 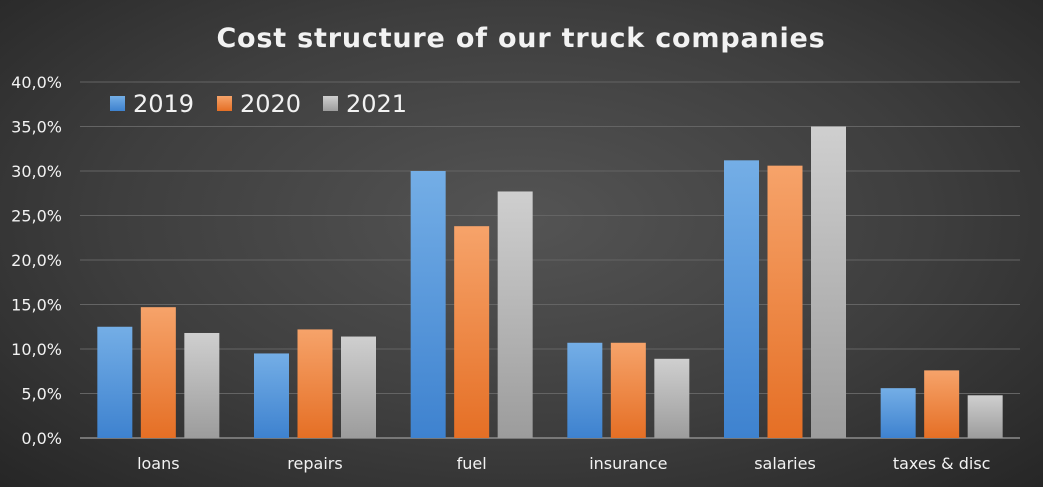 I want to click on bar-2021-salaries, so click(x=828, y=282).